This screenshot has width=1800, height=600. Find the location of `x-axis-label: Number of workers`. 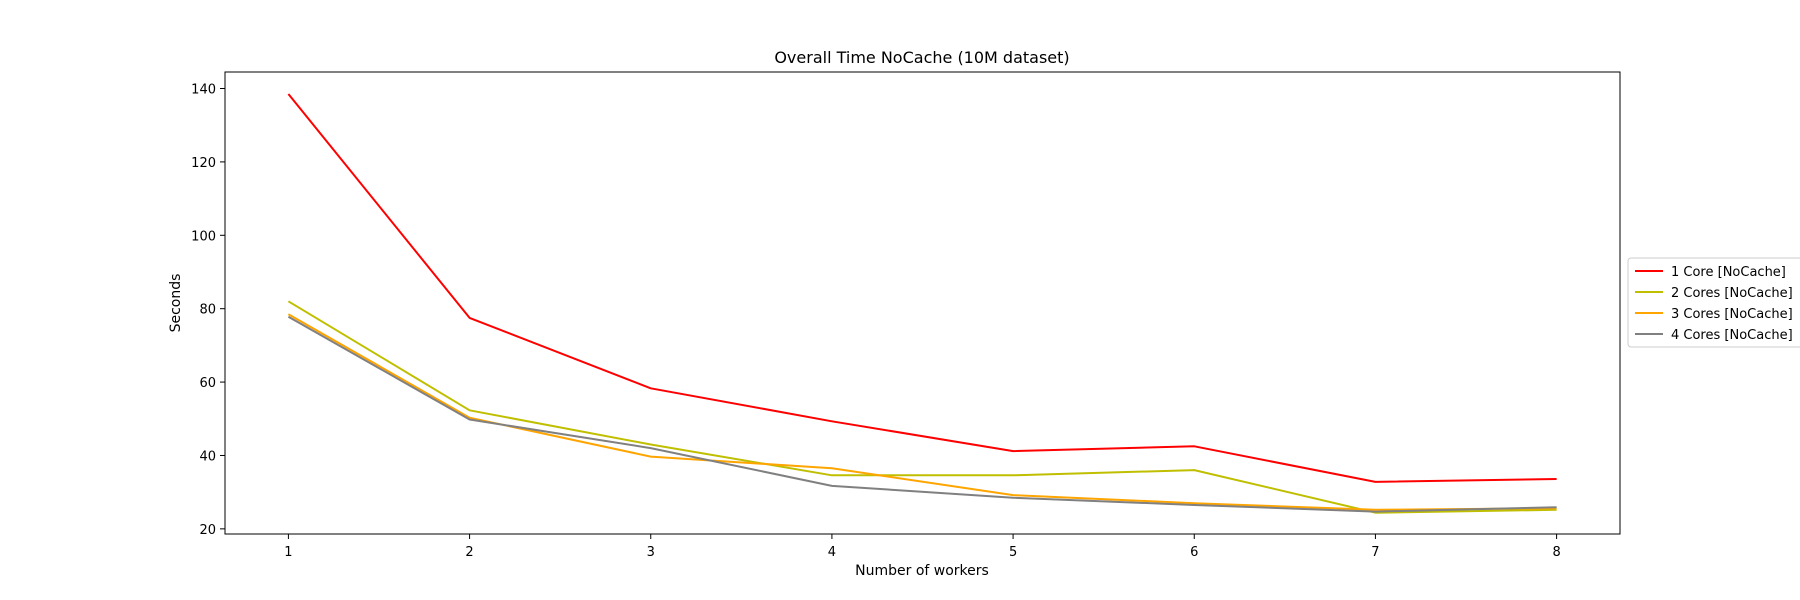

x-axis-label: Number of workers is located at coordinates (922, 571).